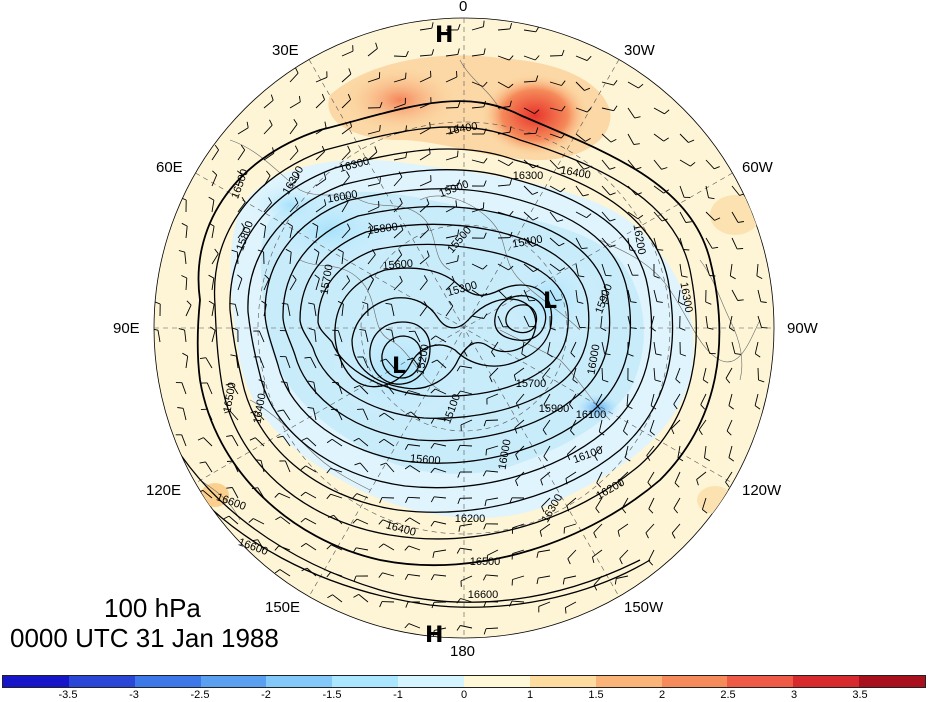  What do you see at coordinates (794, 695) in the screenshot?
I see `colorbar-tick-label: 3` at bounding box center [794, 695].